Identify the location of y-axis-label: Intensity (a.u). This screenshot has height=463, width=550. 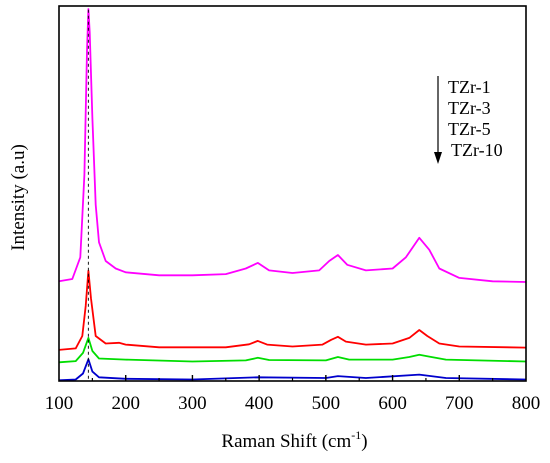
(18, 197).